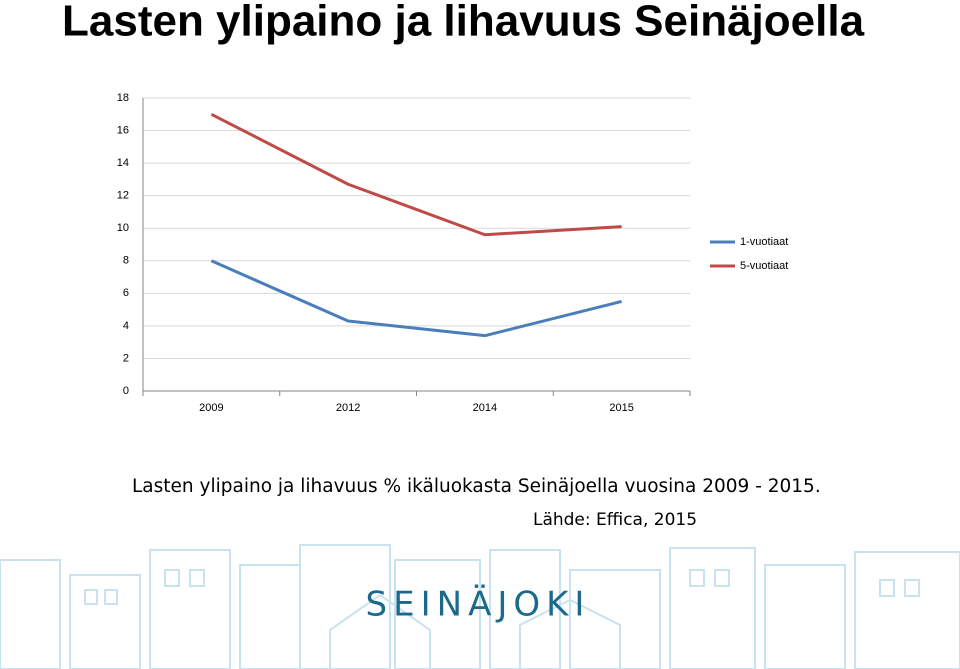  I want to click on y-tick-label: 10, so click(123, 228).